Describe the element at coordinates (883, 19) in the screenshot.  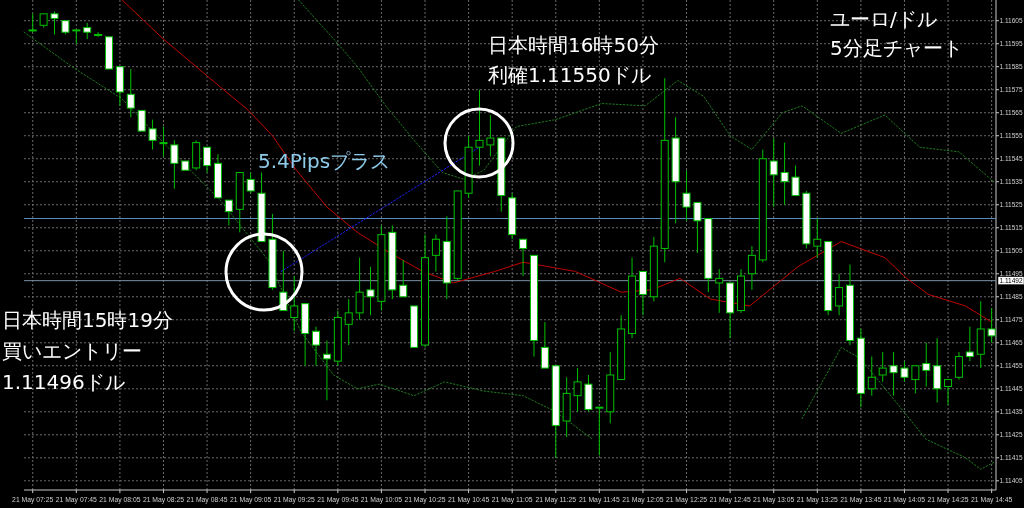
I see `chart-title: ユーロ/ドル` at that location.